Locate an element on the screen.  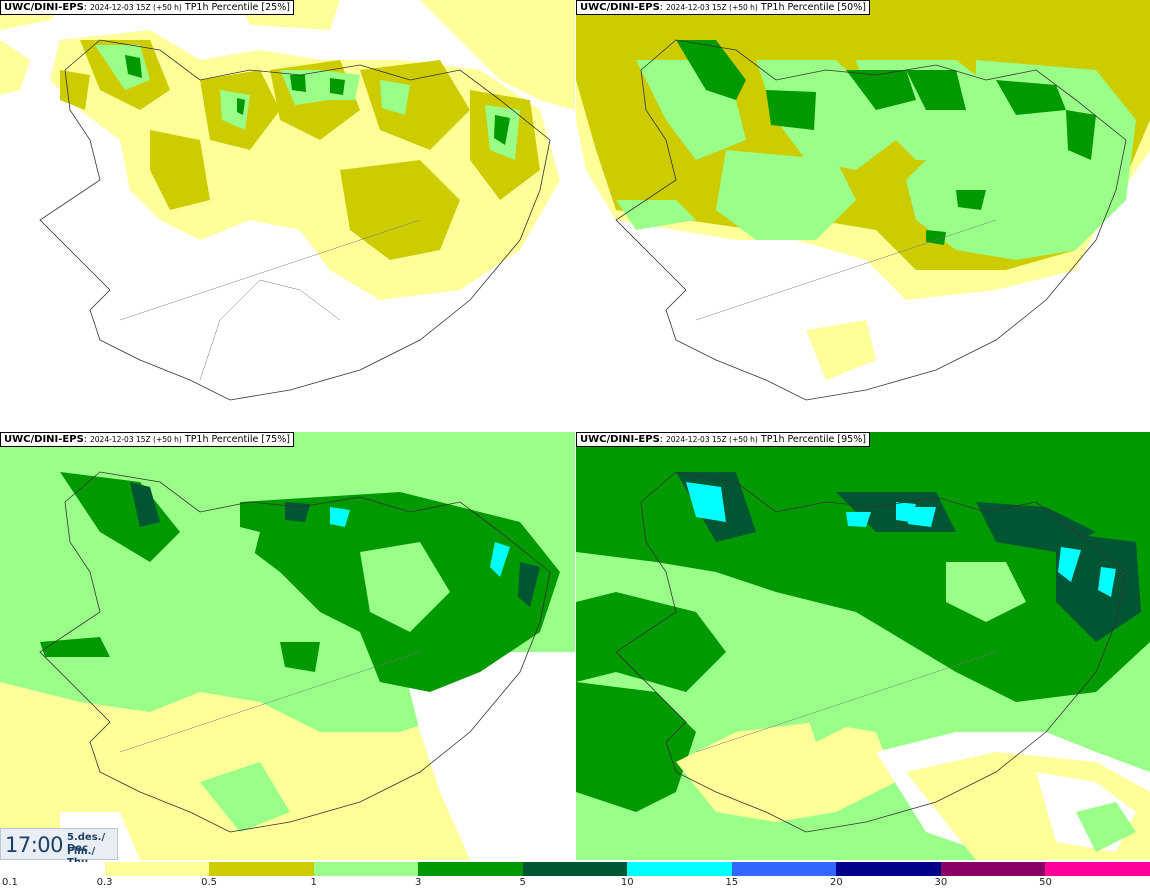
panel-divider-horizontal is located at coordinates (575, 431).